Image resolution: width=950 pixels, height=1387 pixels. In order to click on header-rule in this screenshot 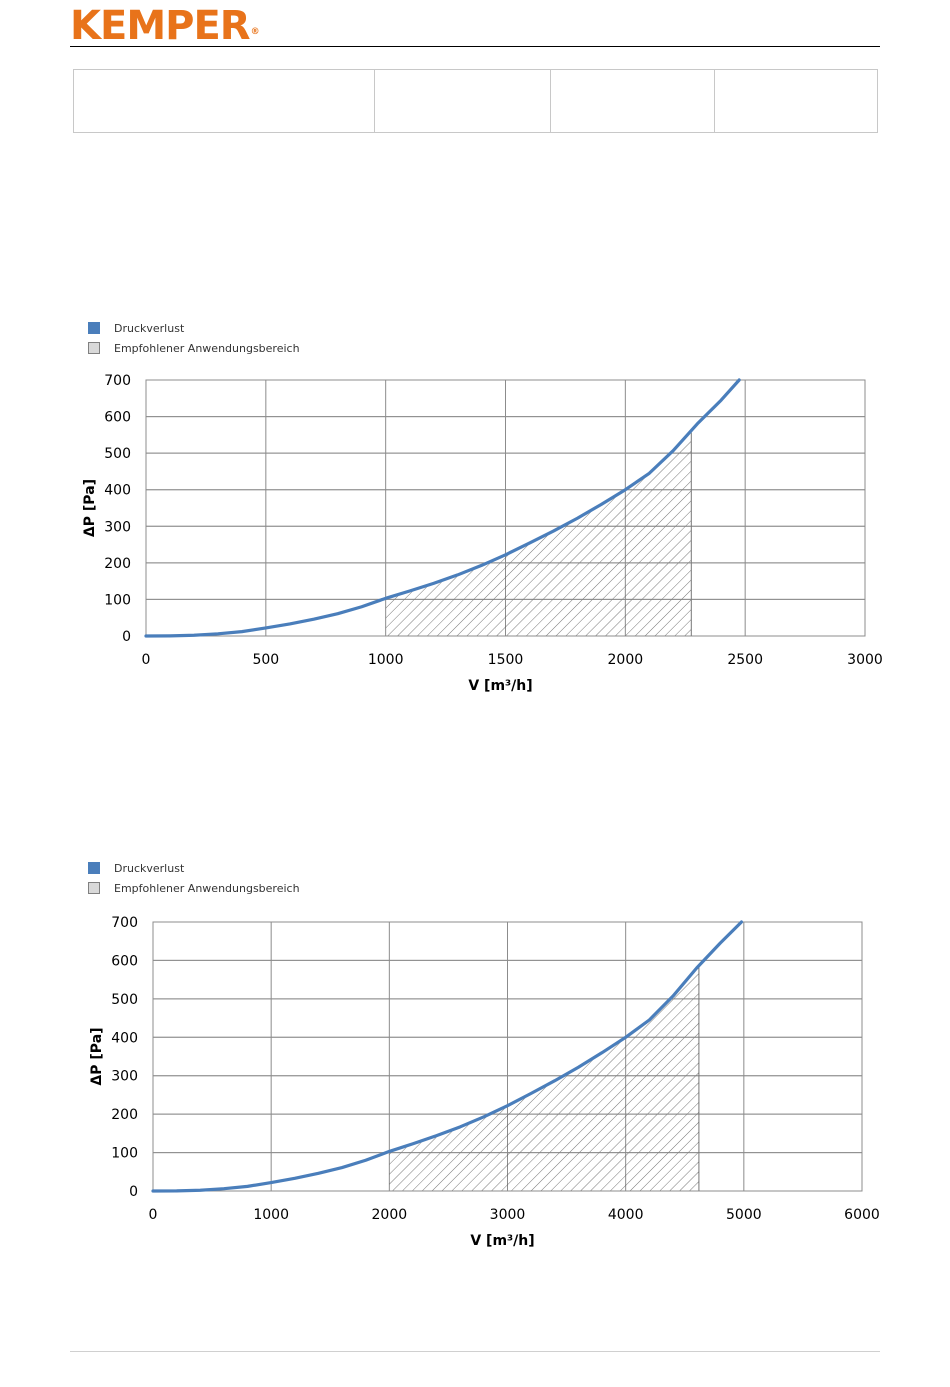, I will do `click(475, 46)`.